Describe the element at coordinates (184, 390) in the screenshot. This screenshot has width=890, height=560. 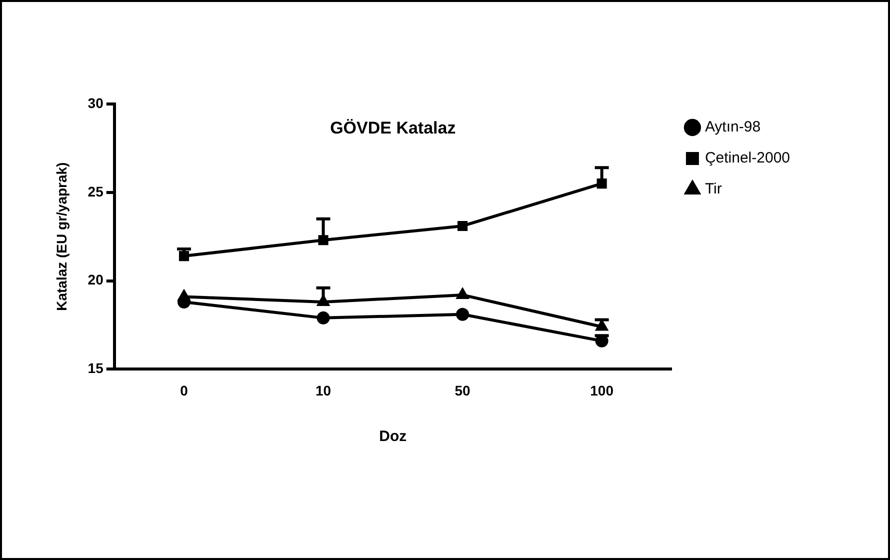
I see `x-tick-label: 0` at that location.